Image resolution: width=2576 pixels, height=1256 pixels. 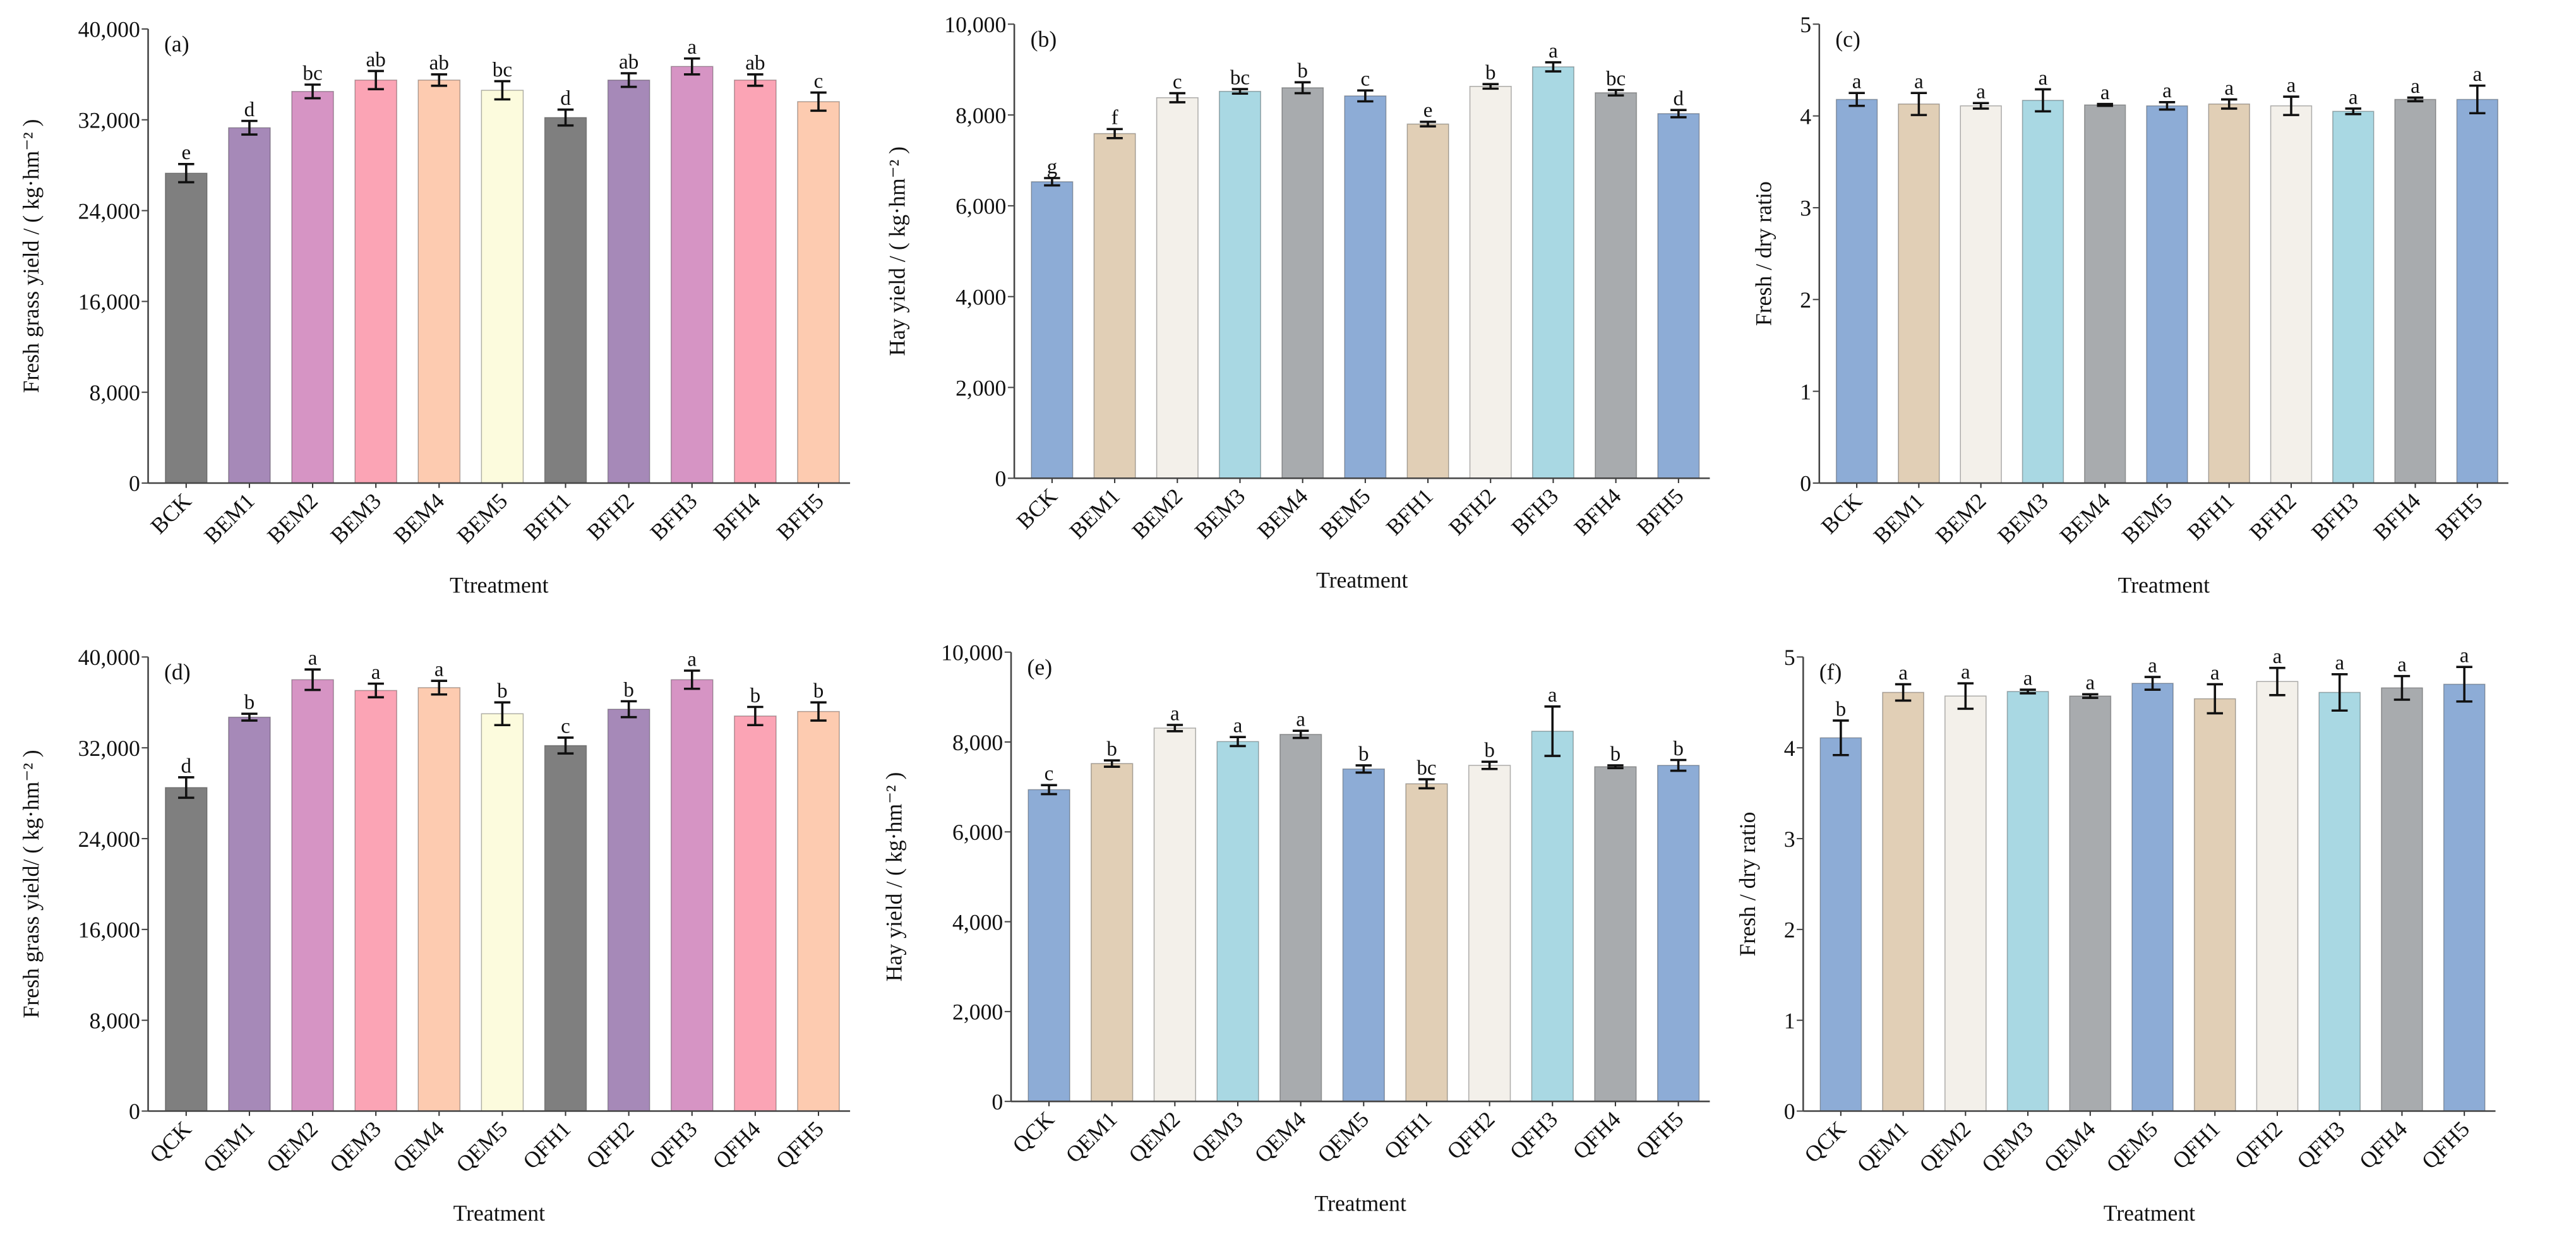 What do you see at coordinates (1302, 283) in the screenshot?
I see `bar-BEM4` at bounding box center [1302, 283].